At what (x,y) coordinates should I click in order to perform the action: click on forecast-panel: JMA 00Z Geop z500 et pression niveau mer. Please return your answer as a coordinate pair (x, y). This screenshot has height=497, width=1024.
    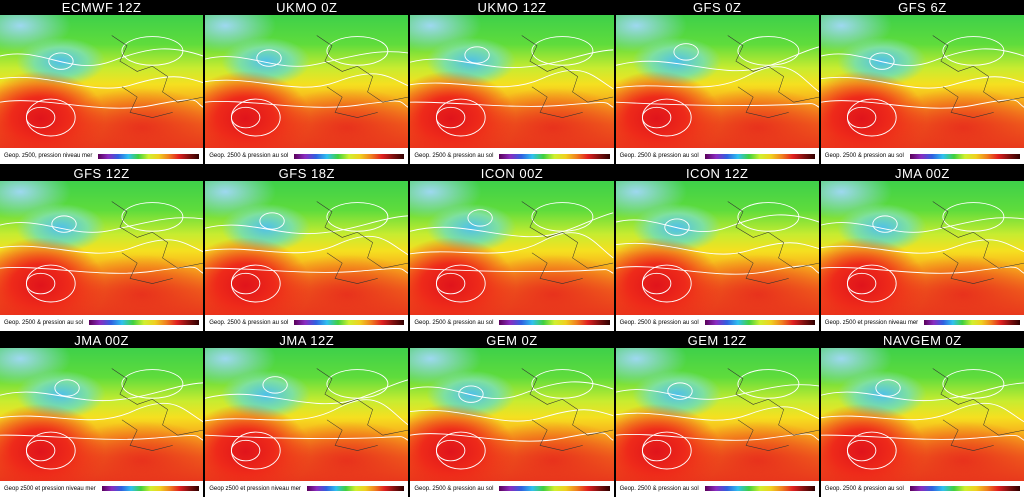
    Looking at the image, I should click on (102, 414).